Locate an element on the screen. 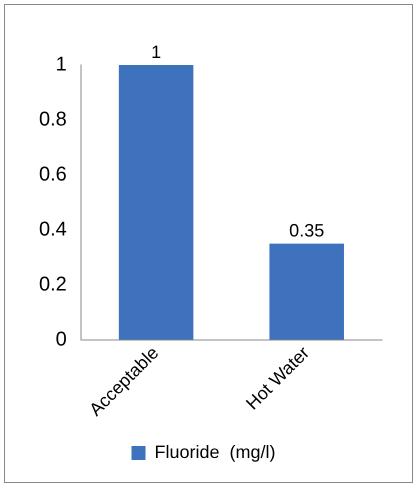  y-tick-label: 0.8 is located at coordinates (52, 119).